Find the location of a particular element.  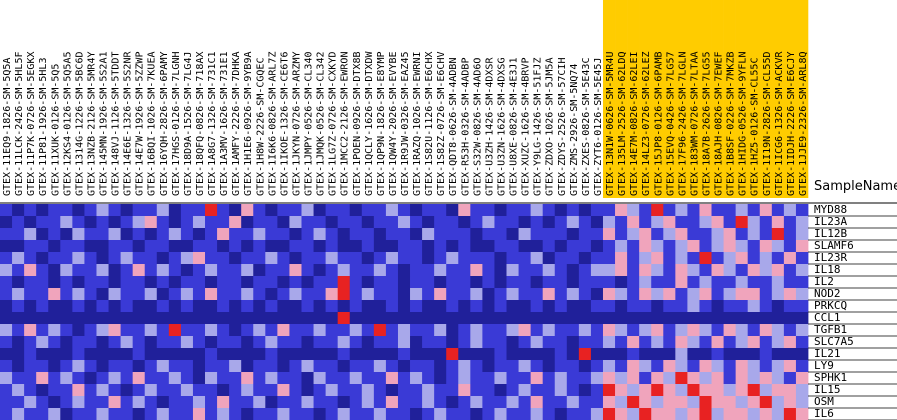

column-highlight is located at coordinates (717, 99).